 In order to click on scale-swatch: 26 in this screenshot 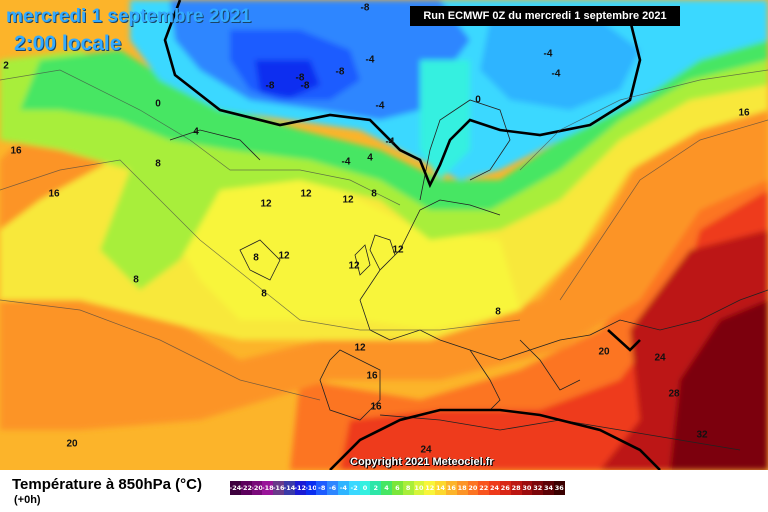, I will do `click(505, 488)`.